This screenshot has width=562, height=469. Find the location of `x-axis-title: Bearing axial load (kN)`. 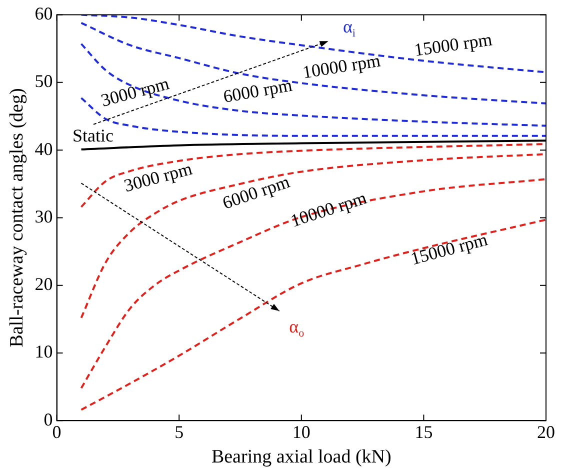

x-axis-title: Bearing axial load (kN) is located at coordinates (301, 457).